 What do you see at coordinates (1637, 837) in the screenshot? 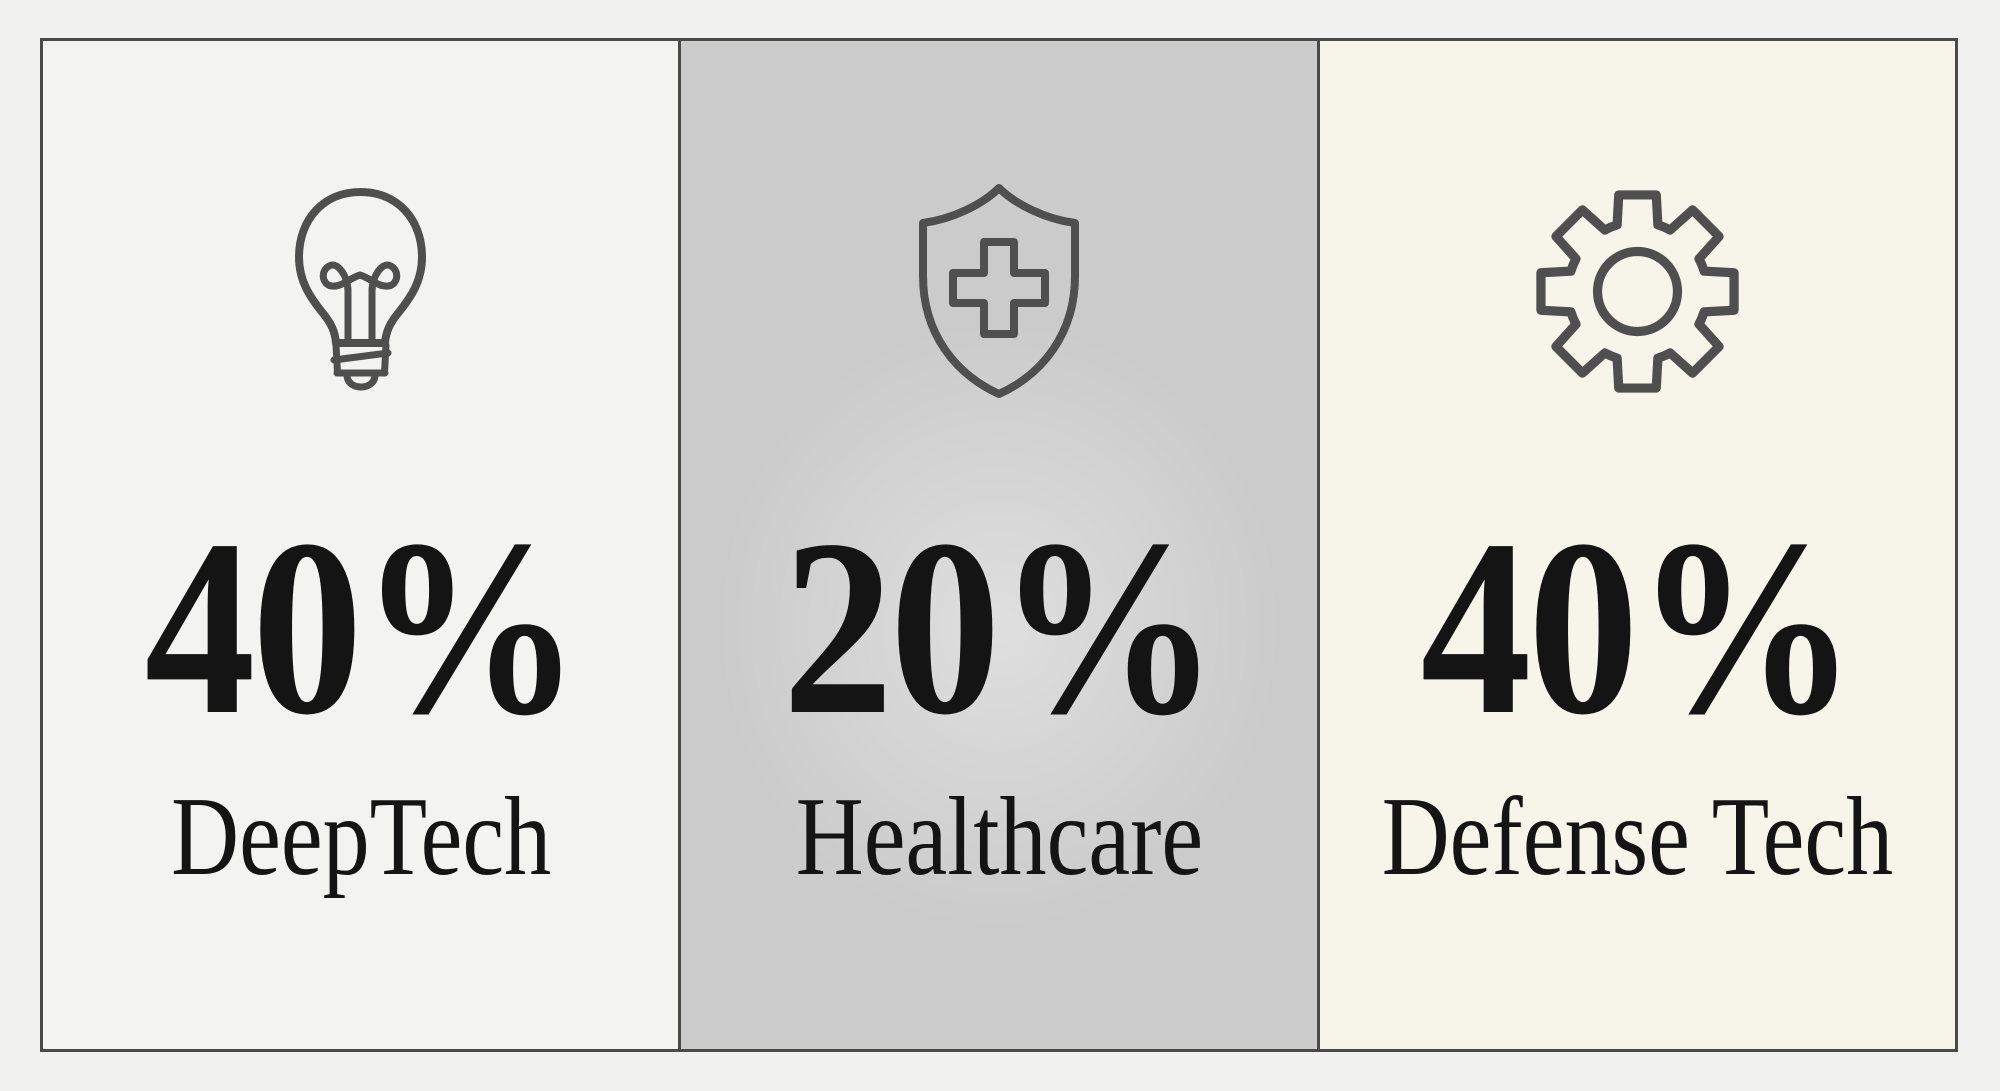
I see `defense-tech-label: Defense Tech` at bounding box center [1637, 837].